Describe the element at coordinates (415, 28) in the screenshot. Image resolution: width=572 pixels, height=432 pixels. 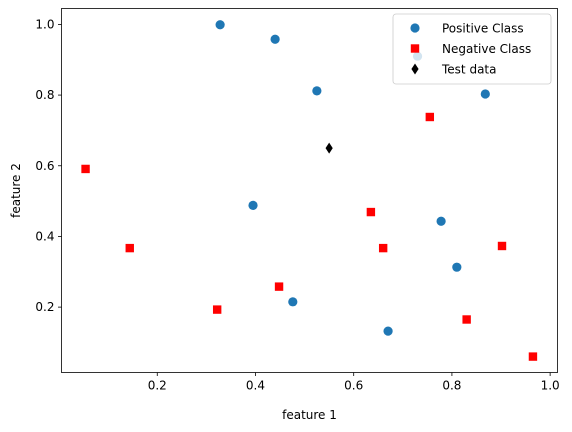
I see `legend-marker-positive` at that location.